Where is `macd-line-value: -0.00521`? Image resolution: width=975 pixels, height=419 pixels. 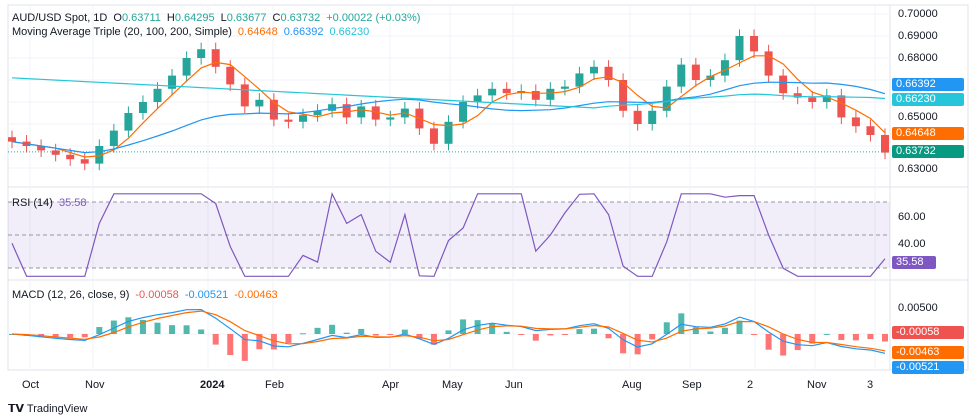
macd-line-value: -0.00521 is located at coordinates (206, 295).